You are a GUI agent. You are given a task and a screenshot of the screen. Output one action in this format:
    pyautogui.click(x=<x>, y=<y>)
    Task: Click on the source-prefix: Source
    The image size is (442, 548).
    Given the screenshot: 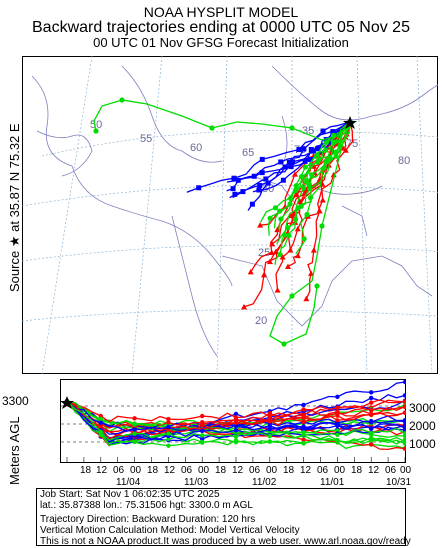 What is the action you would take?
    pyautogui.click(x=14, y=271)
    